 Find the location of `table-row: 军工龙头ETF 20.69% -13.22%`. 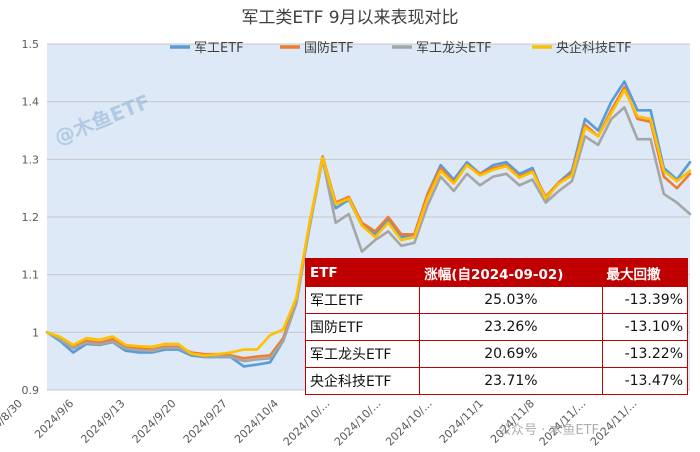

table-row: 军工龙头ETF 20.69% -13.22% is located at coordinates (496, 354).